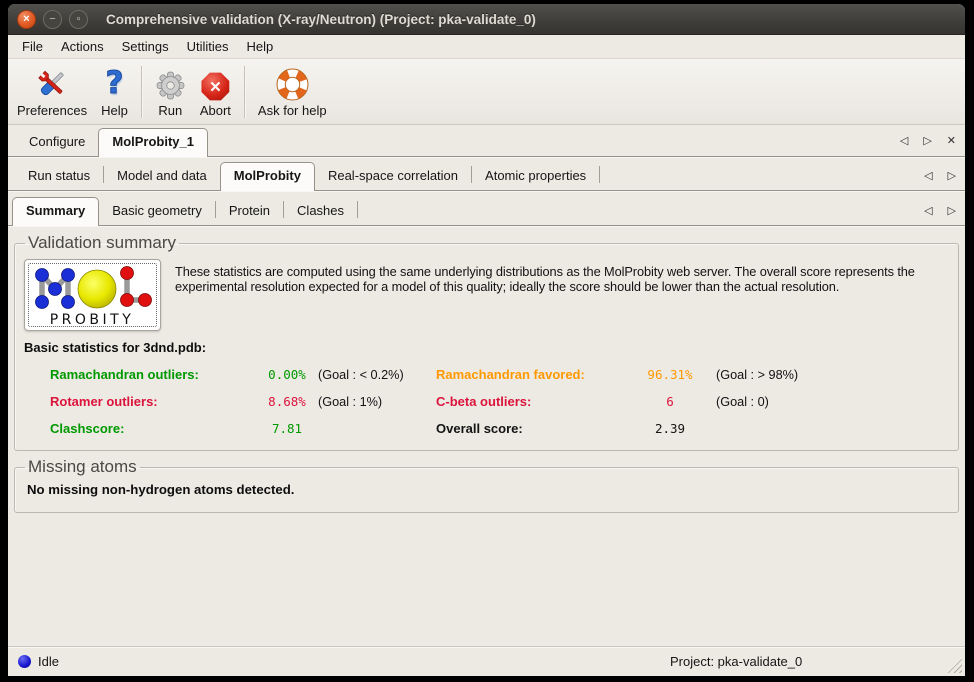  What do you see at coordinates (87, 428) in the screenshot?
I see `stat-label: Clashscore:` at bounding box center [87, 428].